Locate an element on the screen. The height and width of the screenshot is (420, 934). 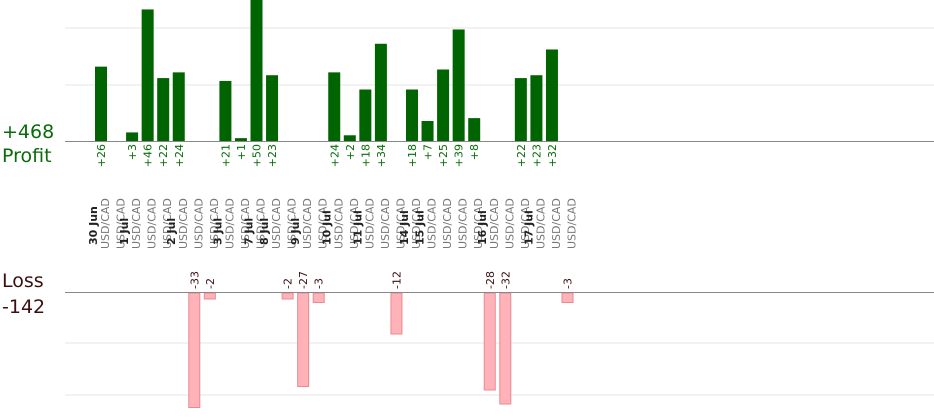
category-label: 16 Jul USD/CAD is located at coordinates (488, 223).